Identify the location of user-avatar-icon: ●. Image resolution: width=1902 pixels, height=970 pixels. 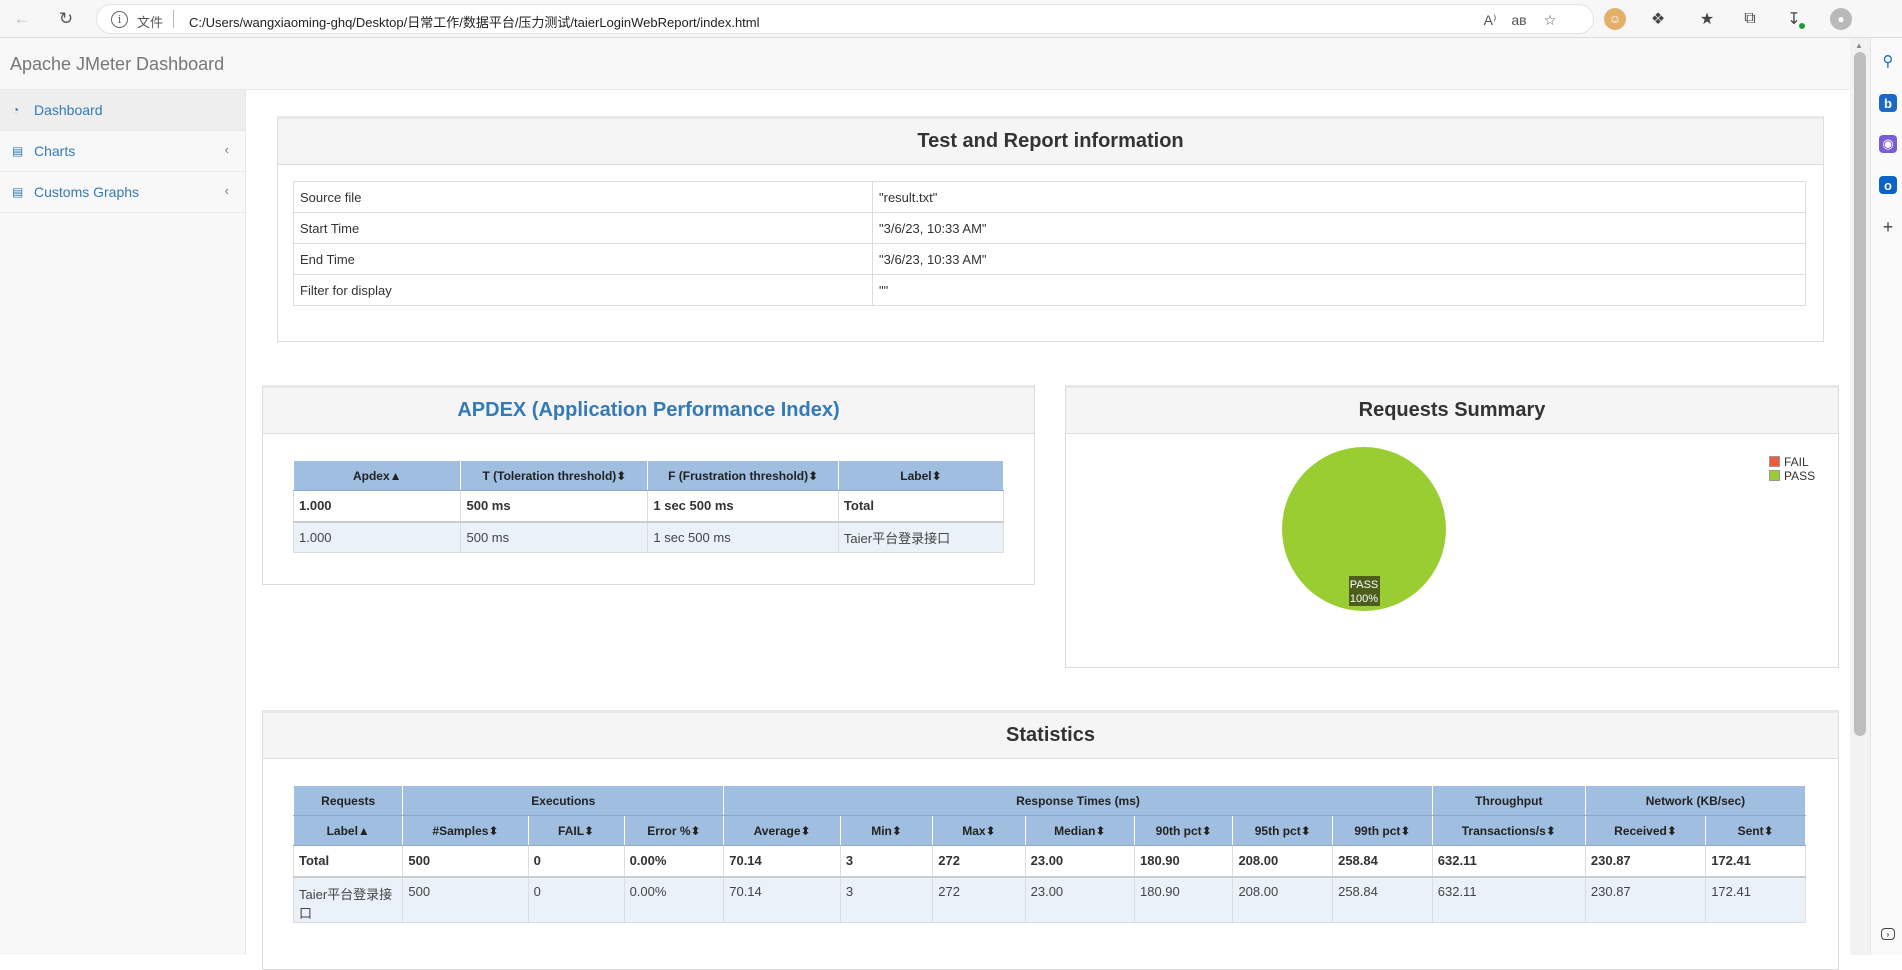
(1841, 19).